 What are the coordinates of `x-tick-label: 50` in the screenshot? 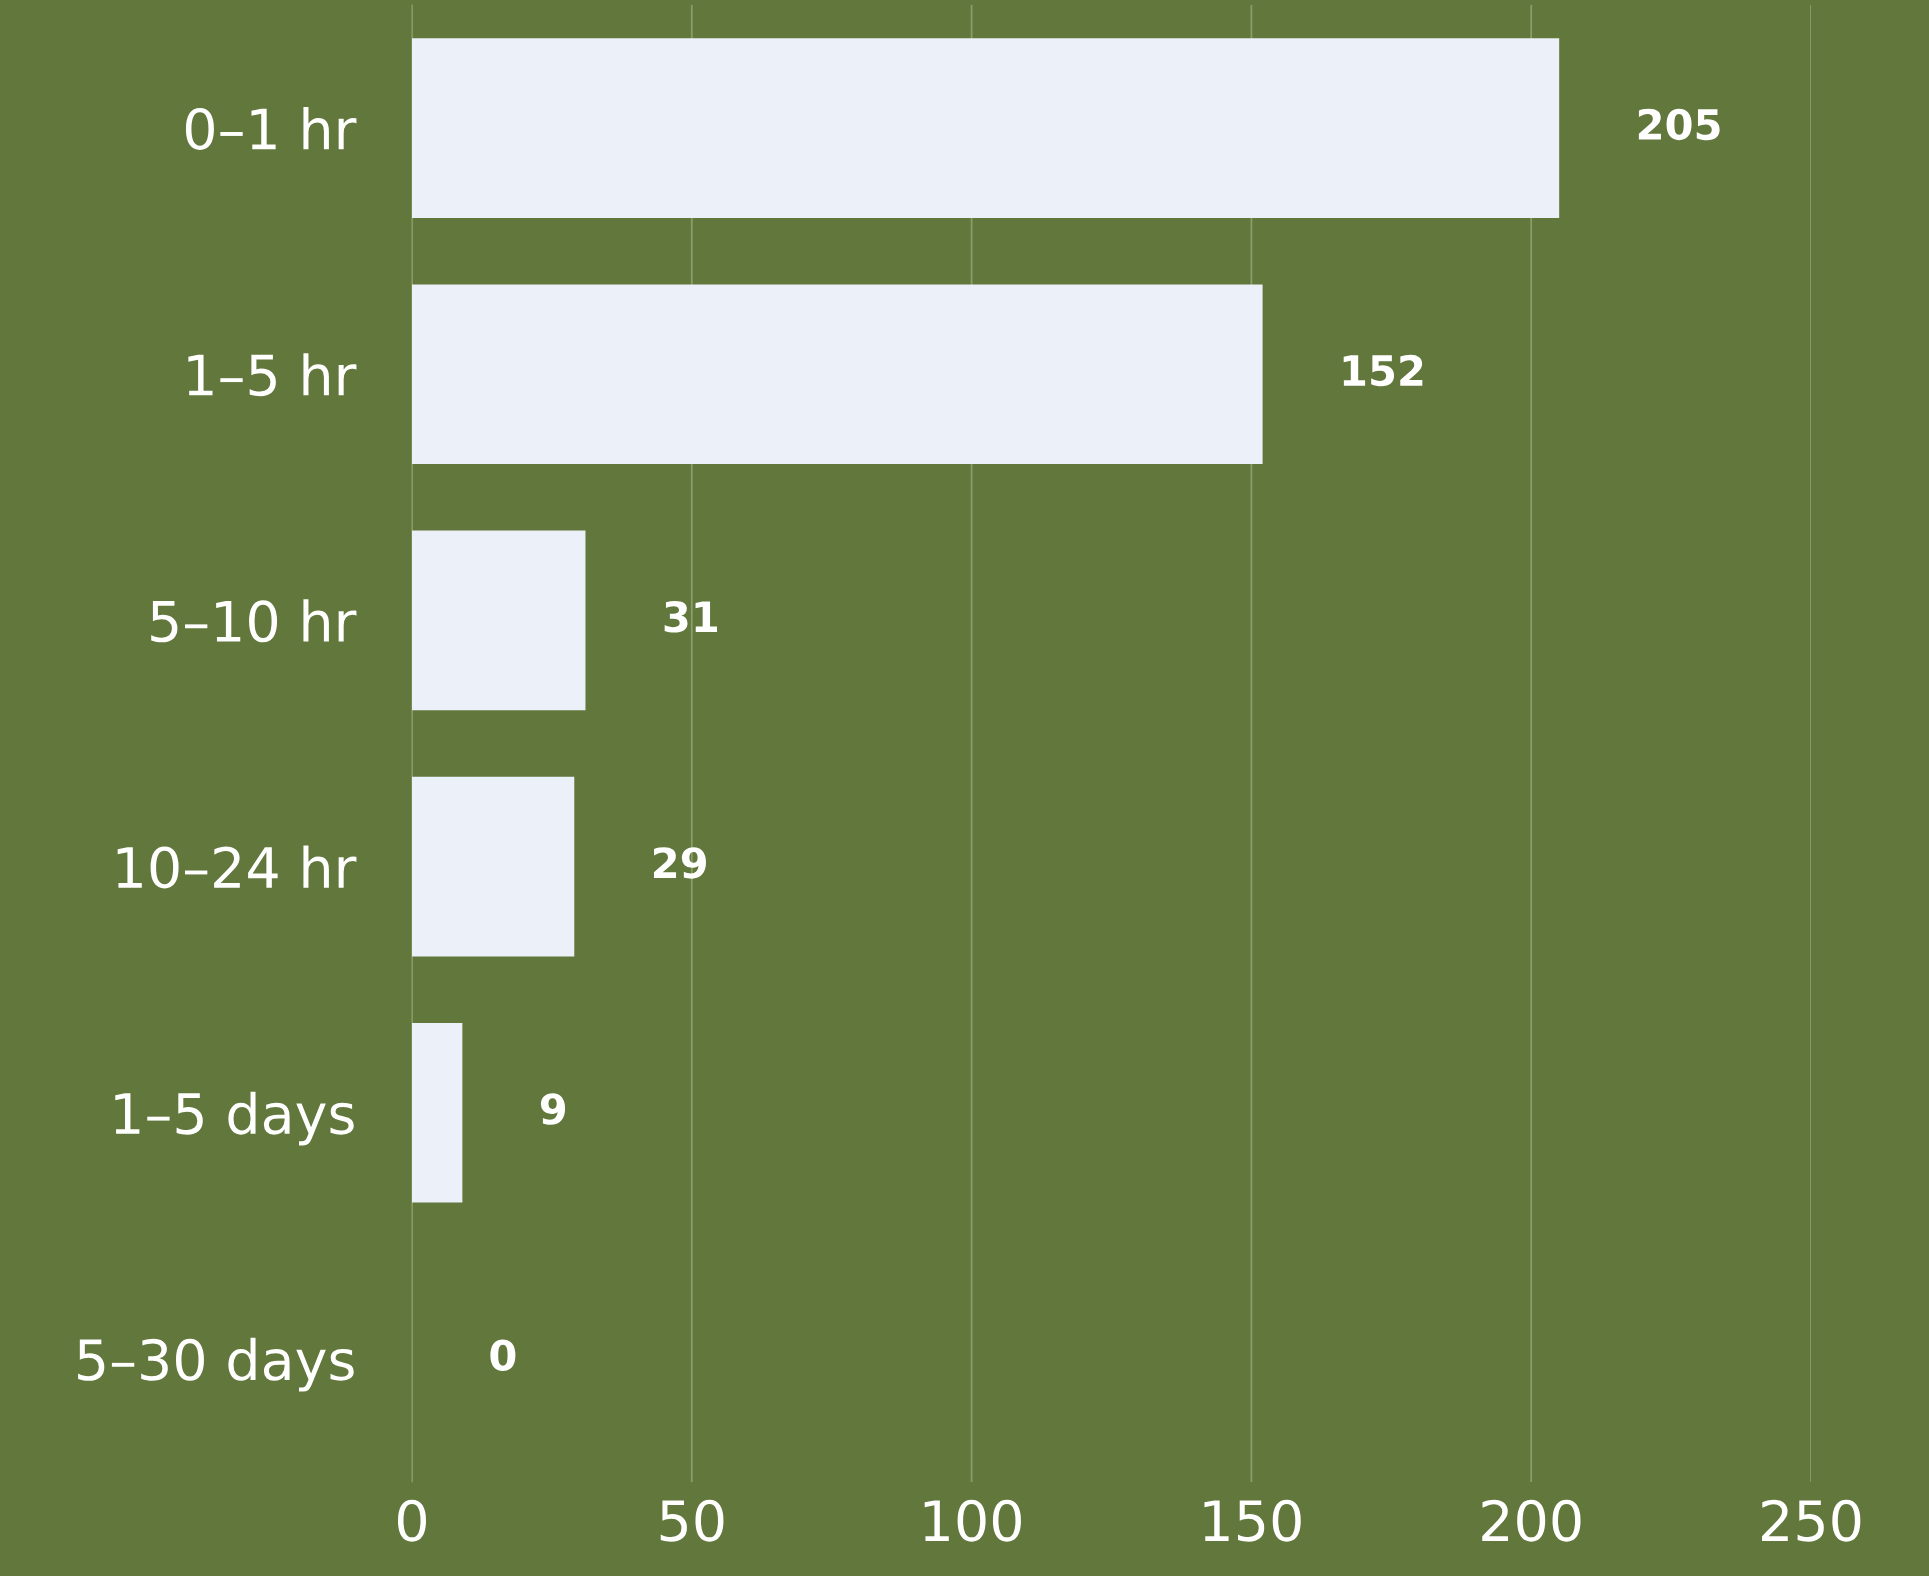 It's located at (692, 1520).